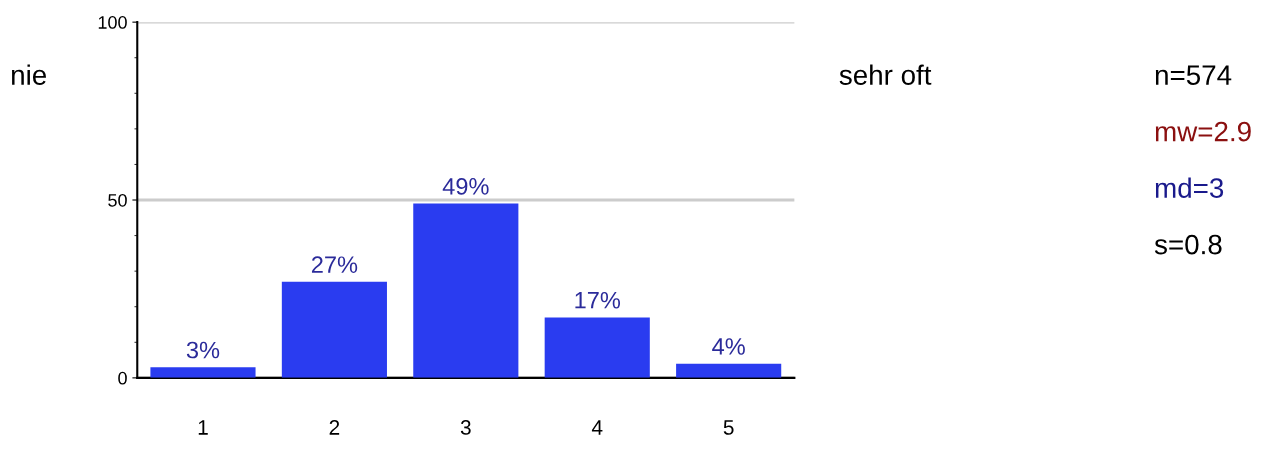 The image size is (1271, 452). What do you see at coordinates (334, 264) in the screenshot?
I see `data-label: 27%` at bounding box center [334, 264].